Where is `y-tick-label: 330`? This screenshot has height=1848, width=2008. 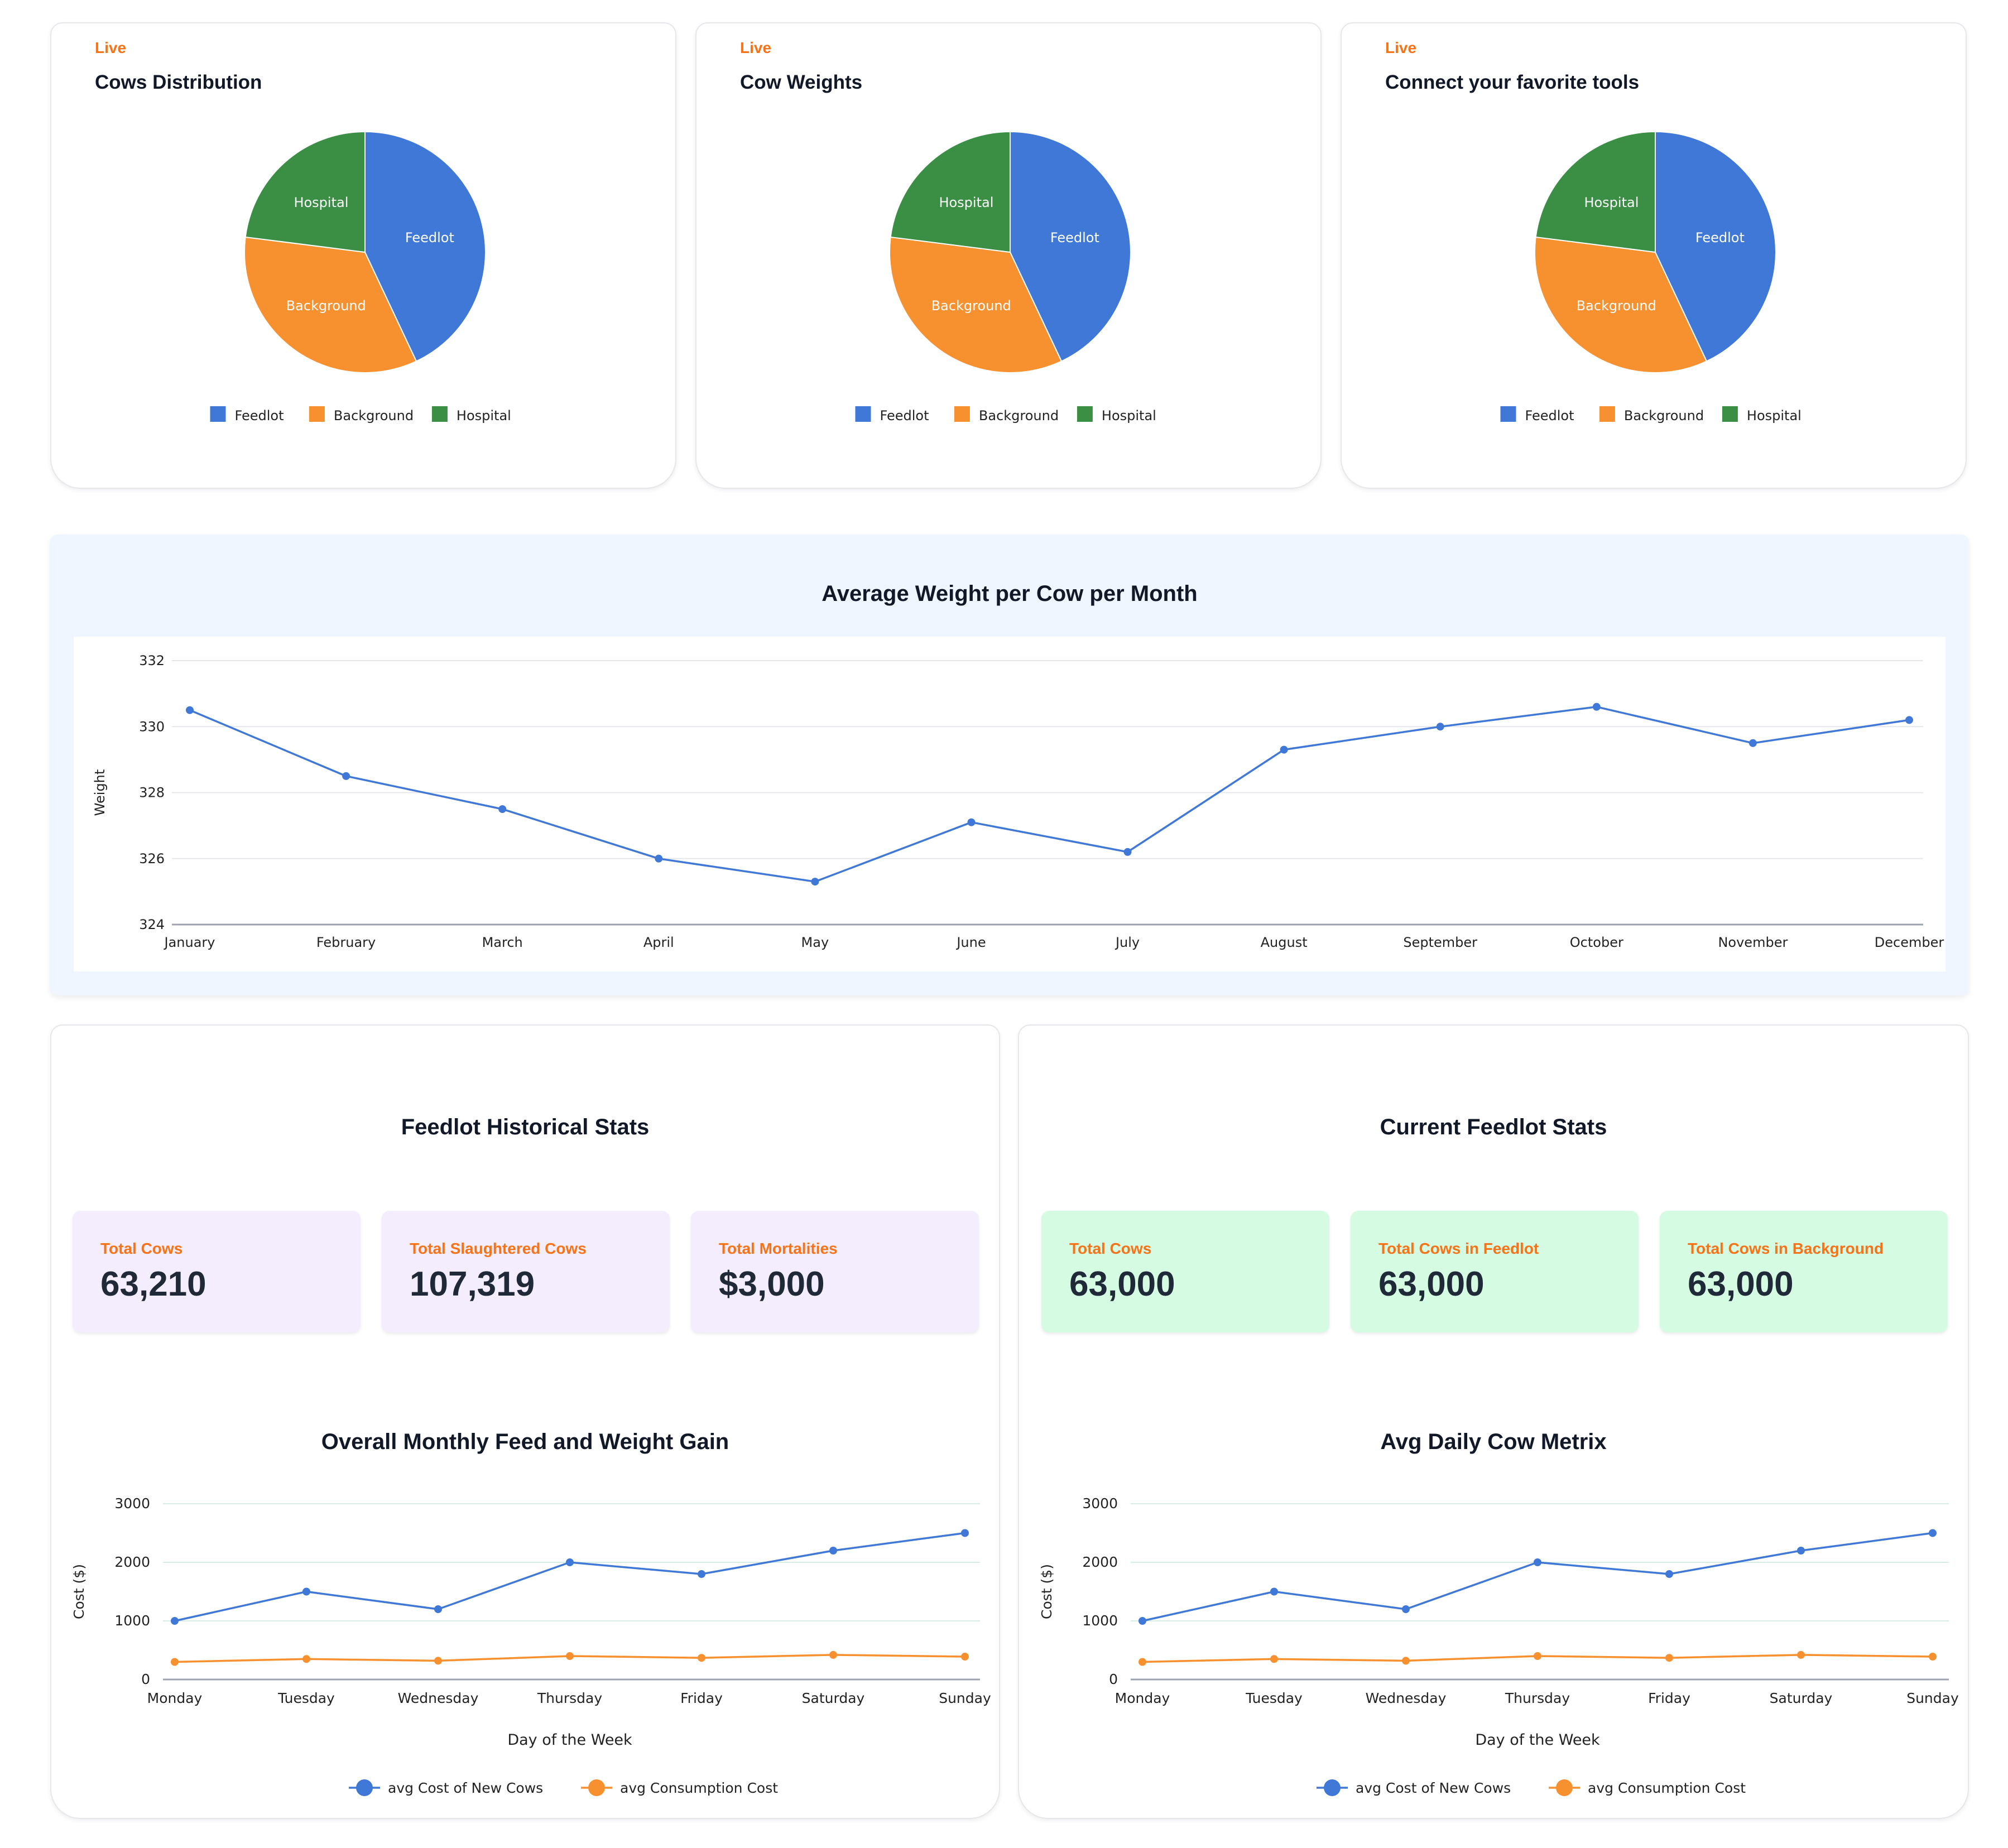
y-tick-label: 330 is located at coordinates (152, 726).